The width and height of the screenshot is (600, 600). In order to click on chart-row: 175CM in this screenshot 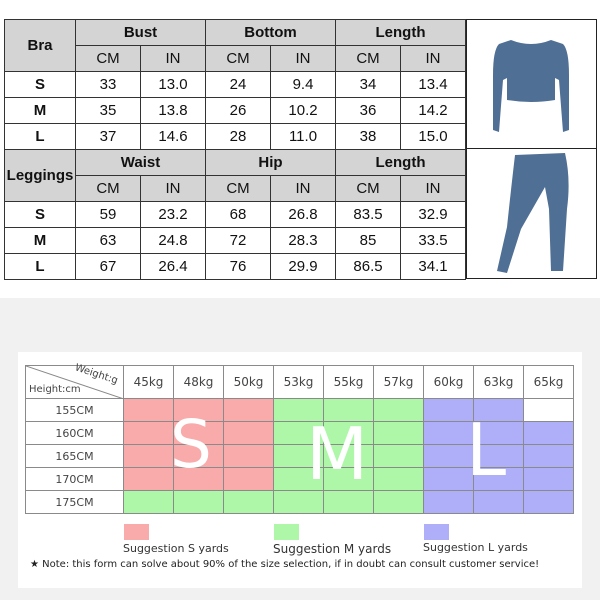, I will do `click(299, 502)`.